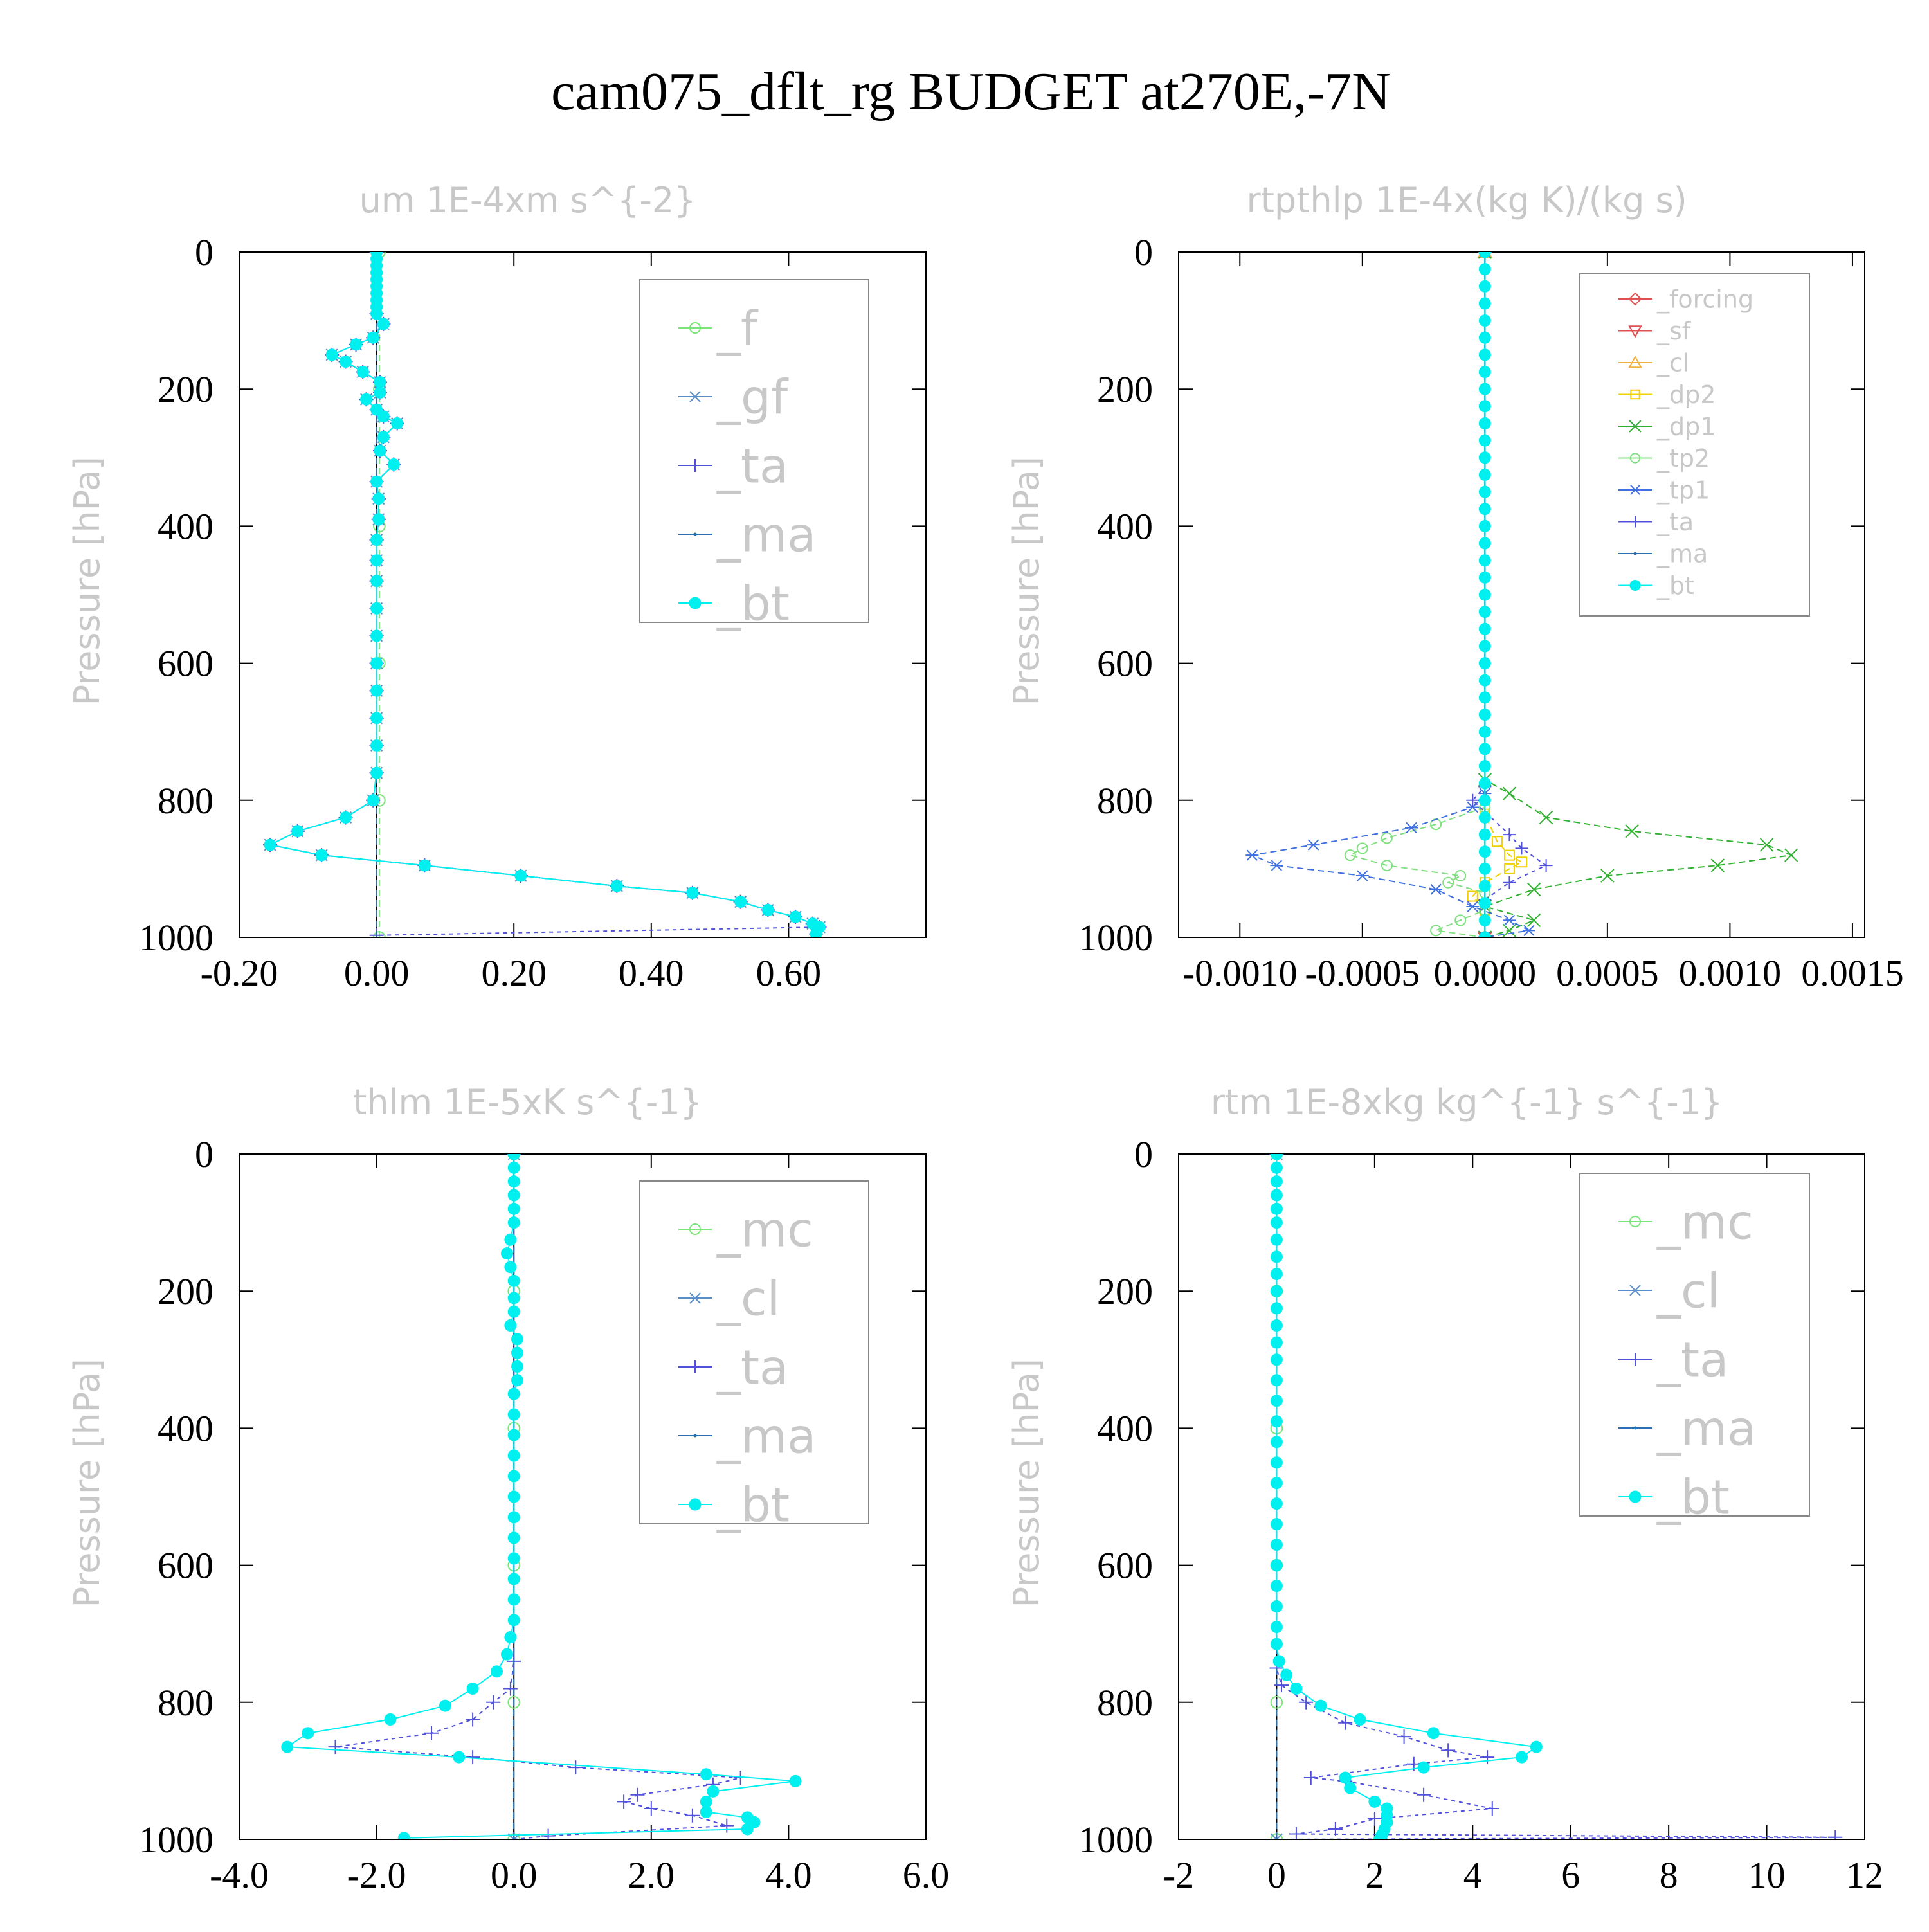 The height and width of the screenshot is (1932, 1929). What do you see at coordinates (733, 466) in the screenshot?
I see `legend-item-ta: _ta` at bounding box center [733, 466].